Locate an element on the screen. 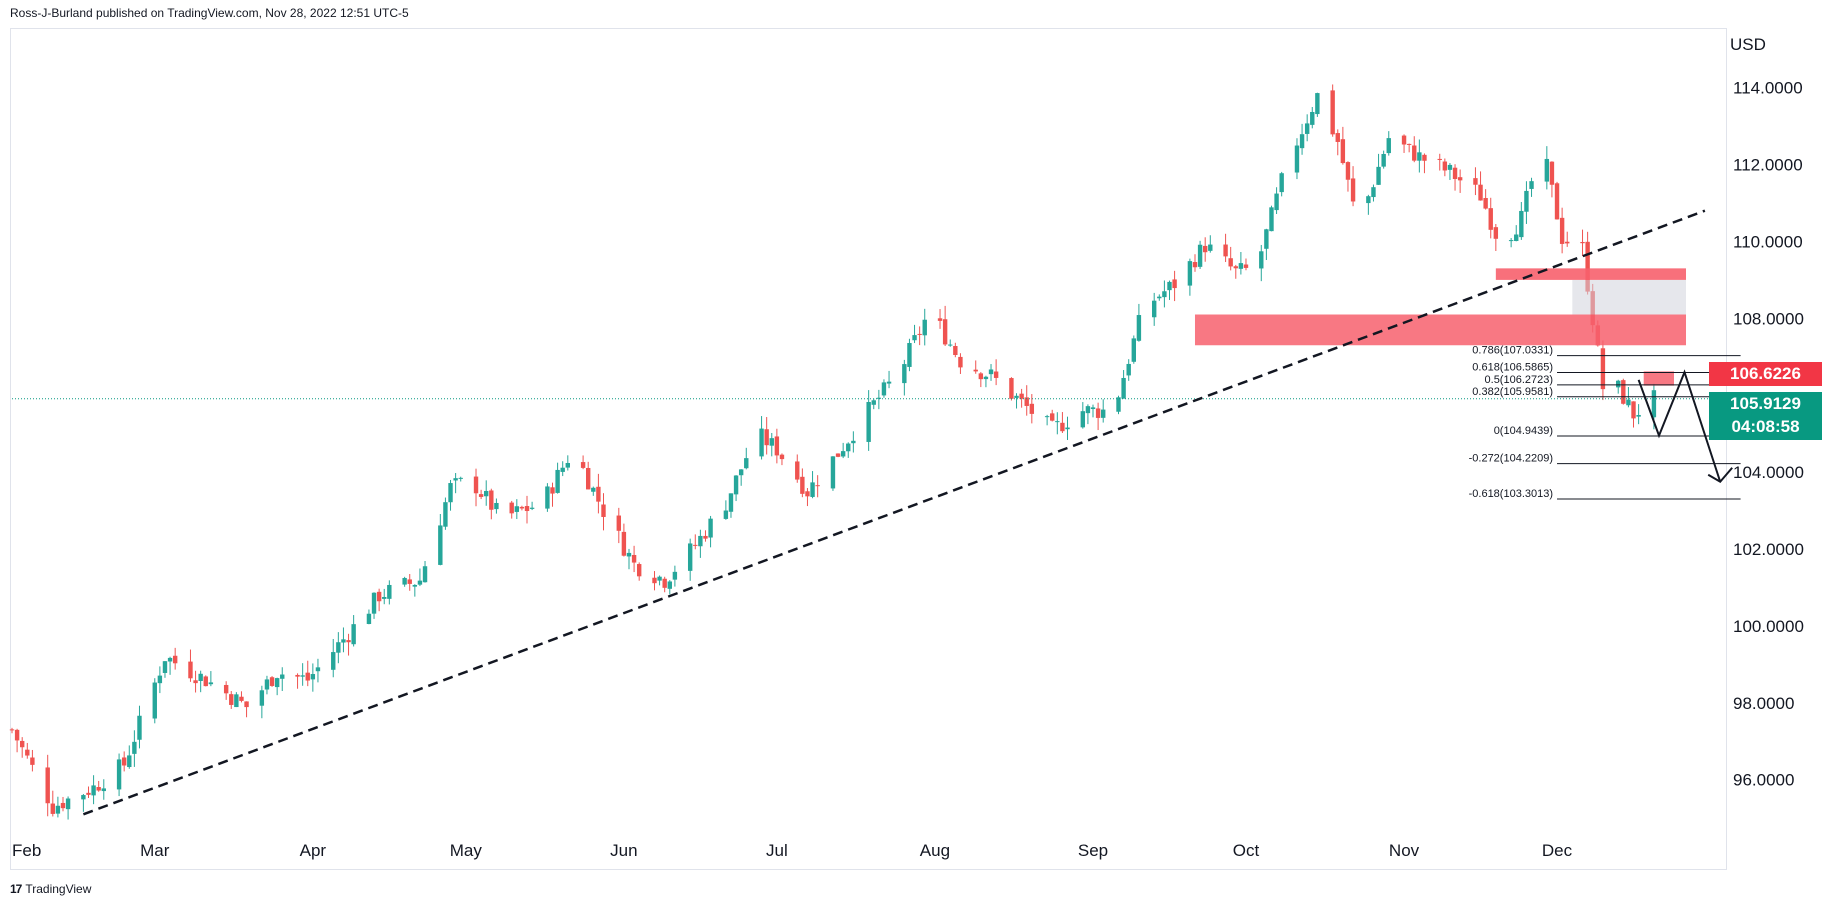 The image size is (1834, 907). y-tick-label: 104.0000 is located at coordinates (1768, 472).